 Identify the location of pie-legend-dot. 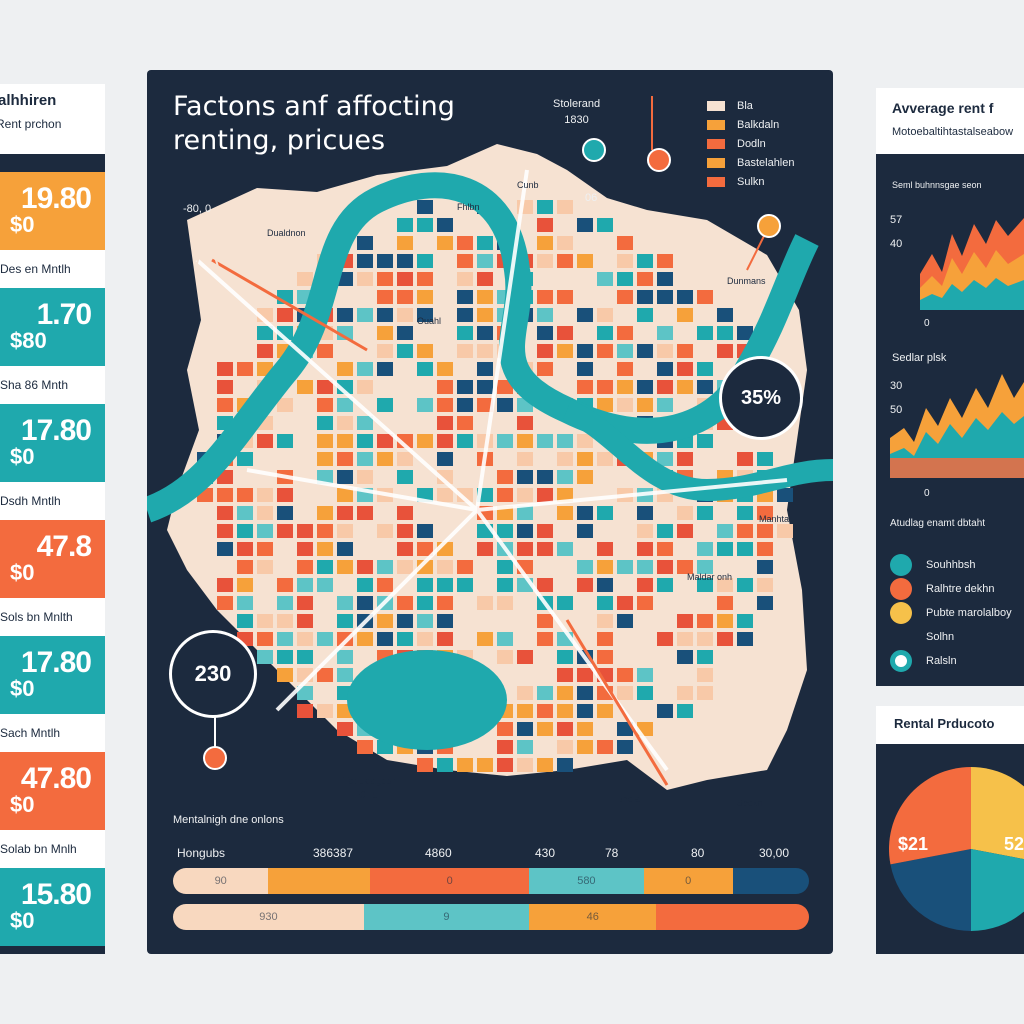
(901, 565).